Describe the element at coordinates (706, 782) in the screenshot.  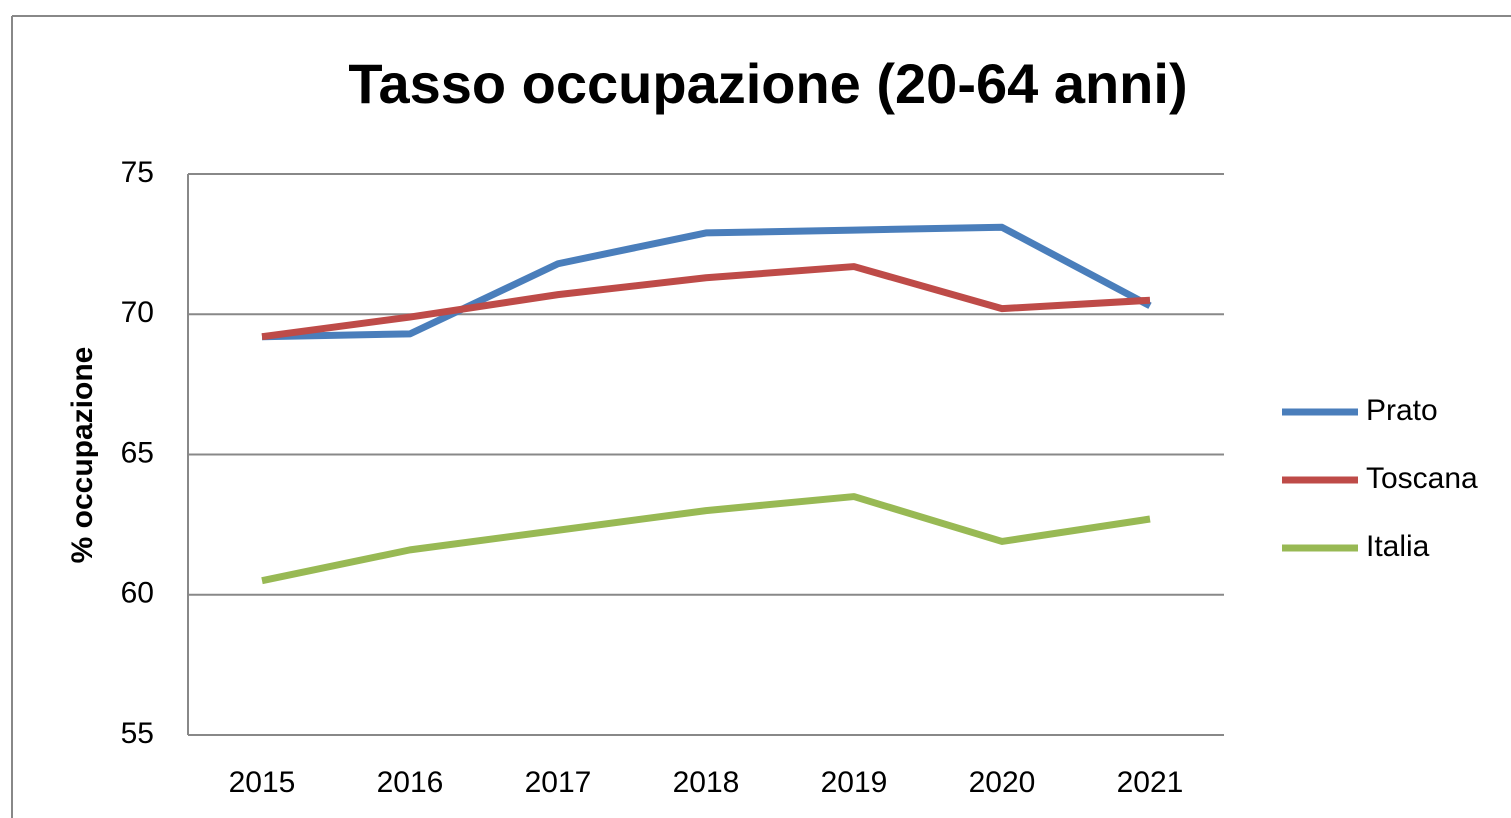
I see `x-tick-label: 2018` at that location.